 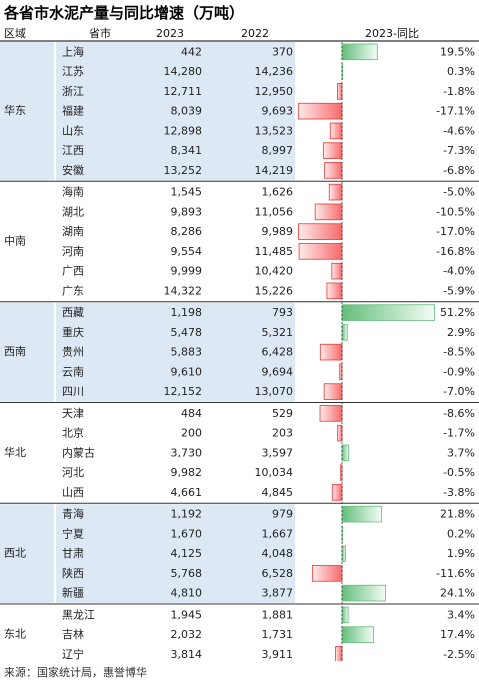 What do you see at coordinates (459, 433) in the screenshot?
I see `yoy-label: -1.7%` at bounding box center [459, 433].